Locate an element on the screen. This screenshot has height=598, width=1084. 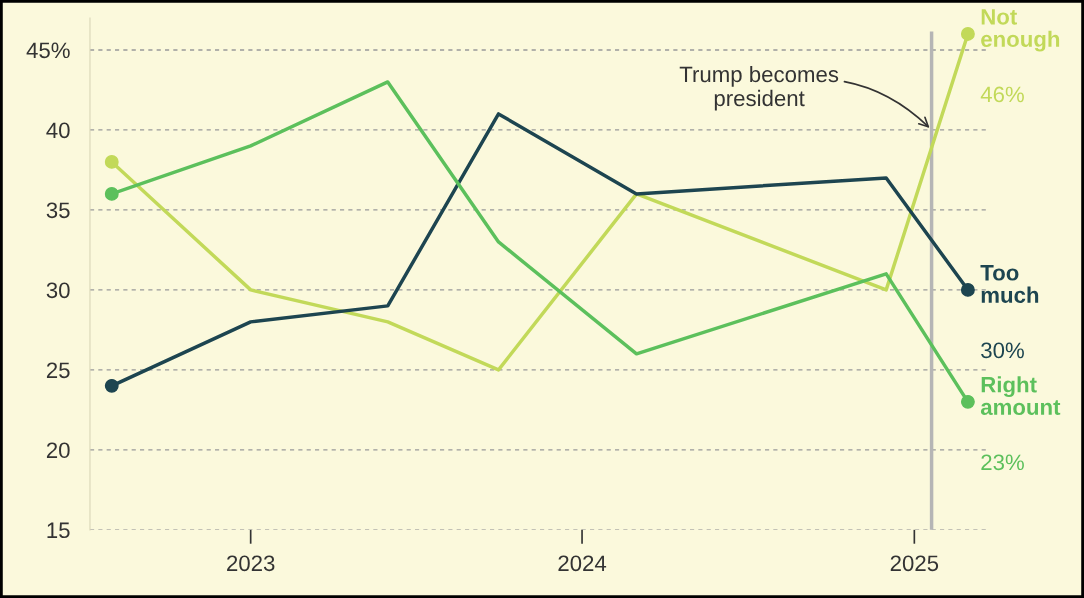
ref-line-label: Trump becomes president is located at coordinates (759, 88).